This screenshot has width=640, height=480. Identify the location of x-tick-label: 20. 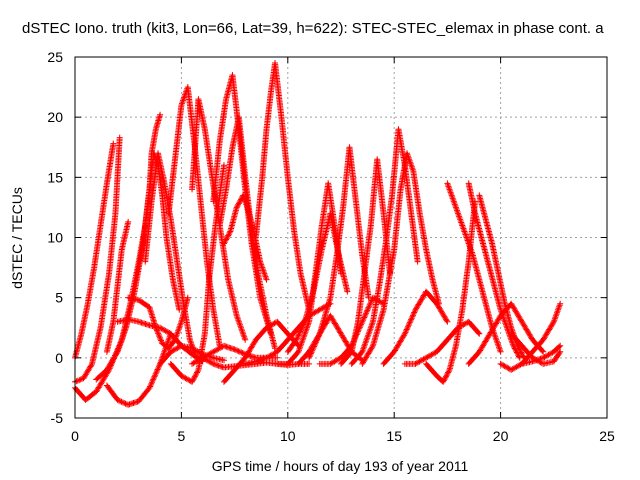
(501, 436).